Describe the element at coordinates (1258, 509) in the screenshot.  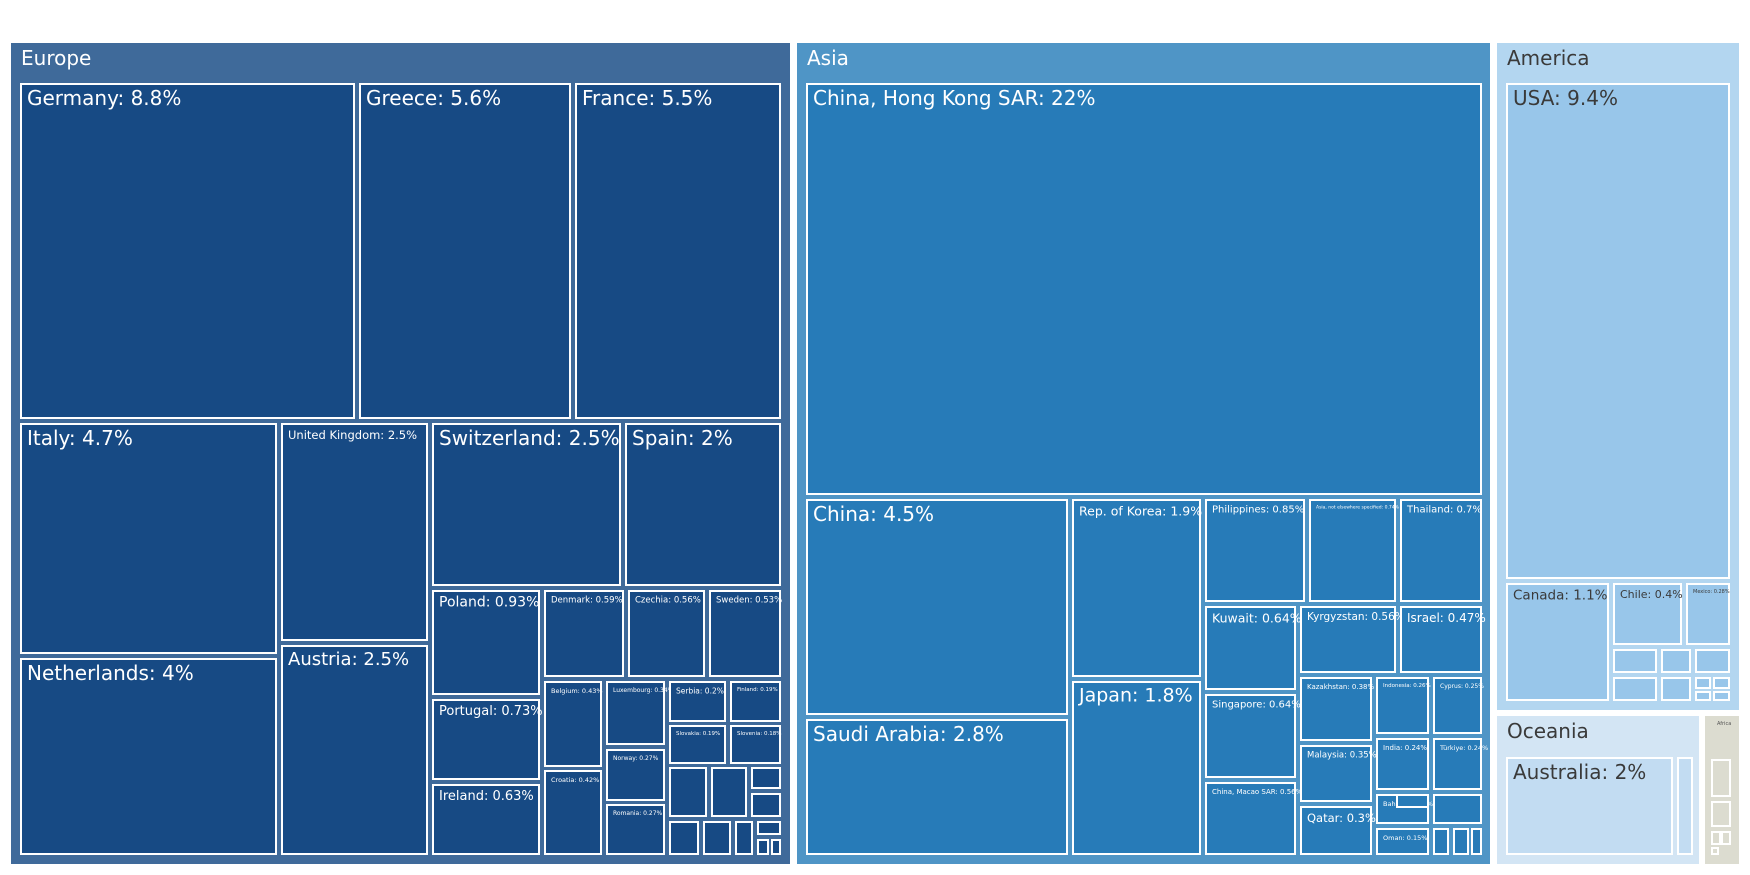
I see `tile-label-philippines: Philippines: 0.85%` at that location.